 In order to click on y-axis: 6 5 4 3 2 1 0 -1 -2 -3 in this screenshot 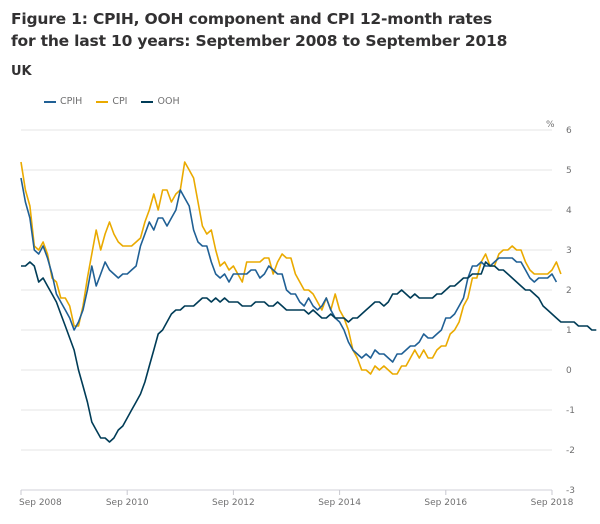, I will do `click(570, 311)`.